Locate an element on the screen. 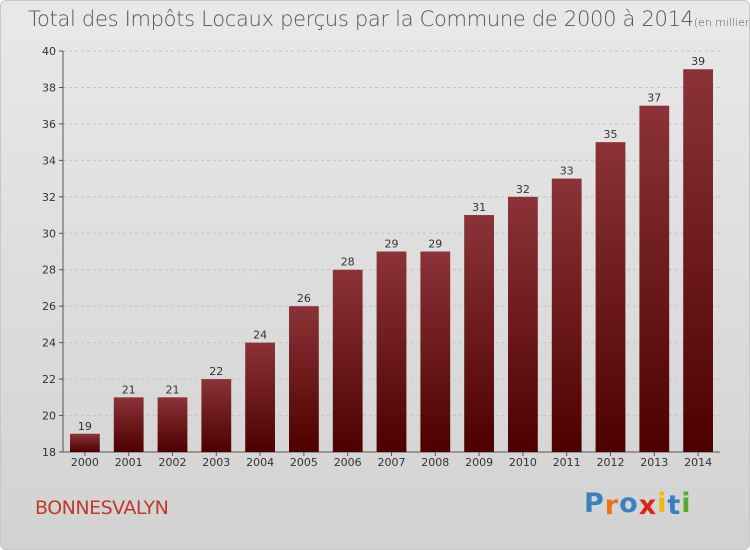  bar-2013 is located at coordinates (654, 278).